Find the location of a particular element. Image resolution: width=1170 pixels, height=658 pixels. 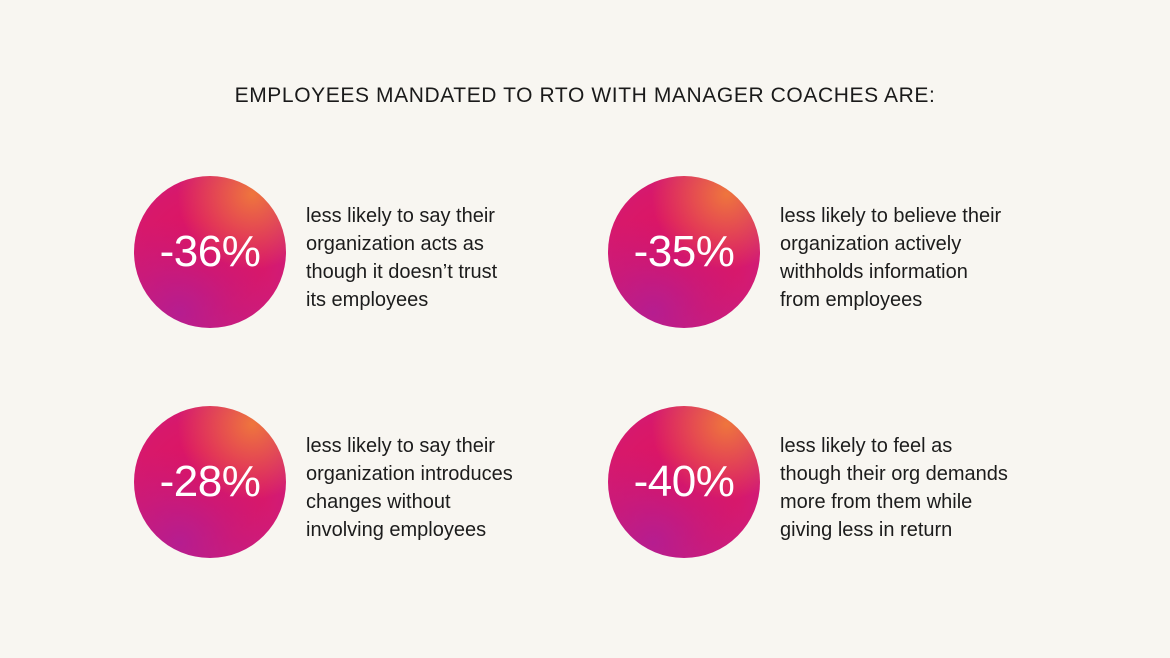

stat-percentage: -36% is located at coordinates (210, 251).